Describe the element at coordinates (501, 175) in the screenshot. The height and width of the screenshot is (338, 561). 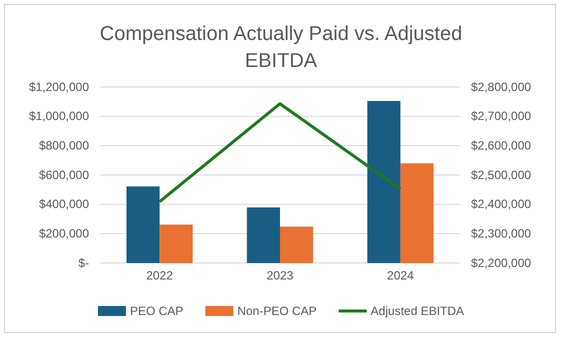
I see `y2-tick-label: $2,500,000` at that location.